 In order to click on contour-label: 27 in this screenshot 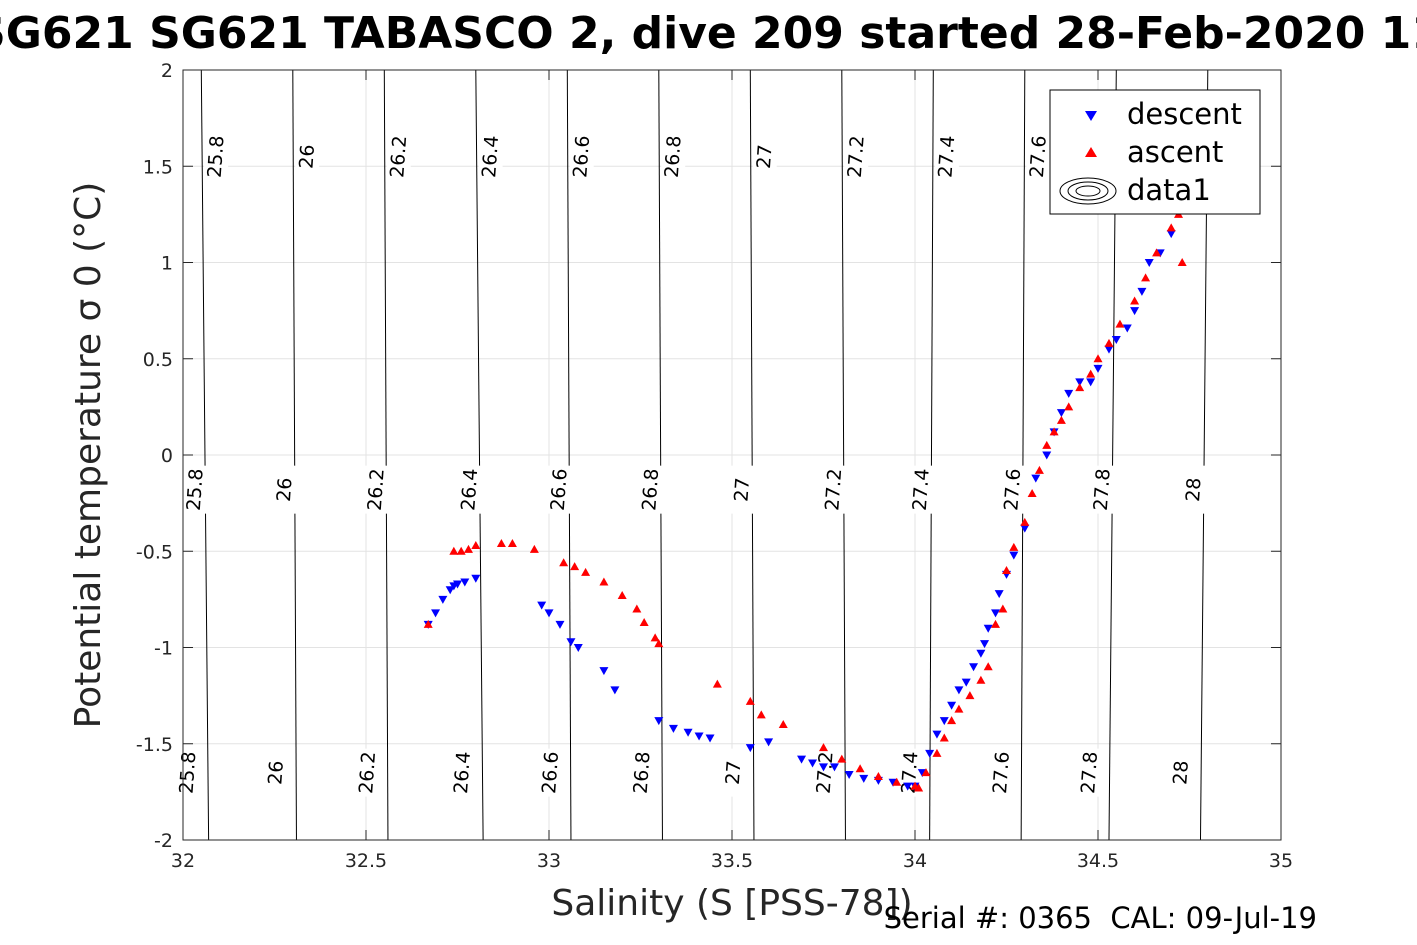, I will do `click(765, 157)`.